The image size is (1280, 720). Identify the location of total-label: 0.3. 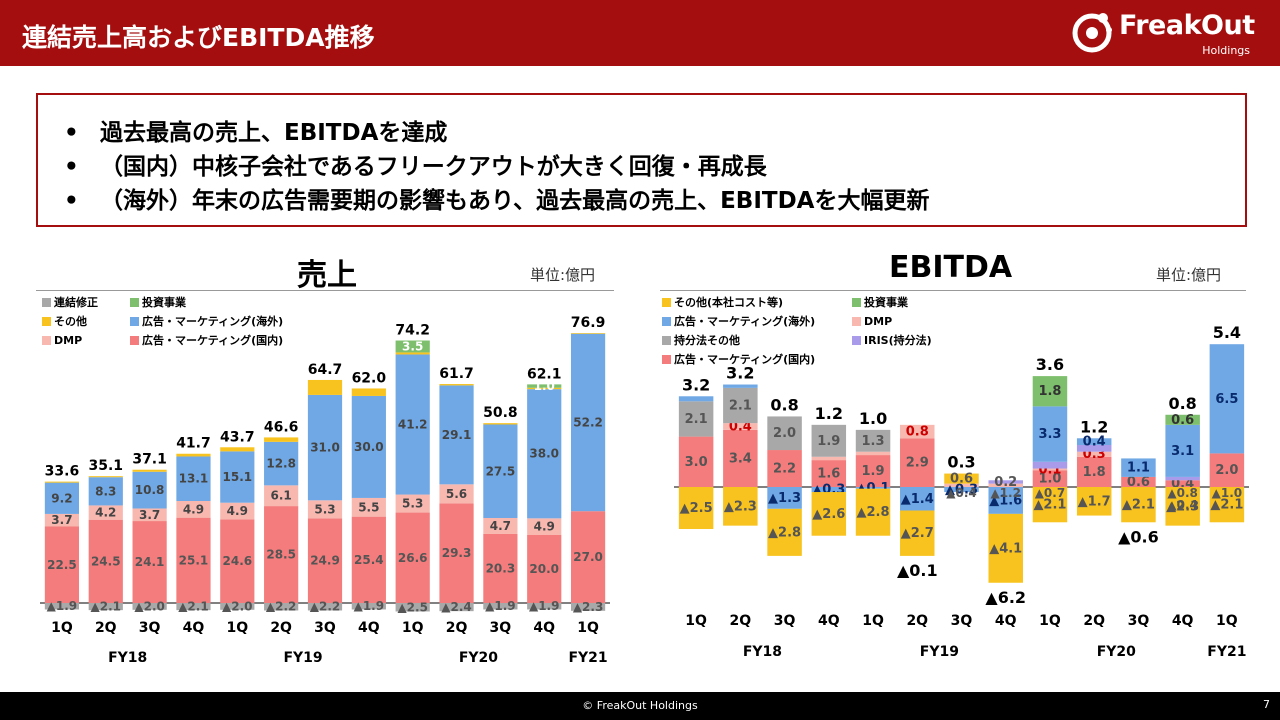
(961, 462).